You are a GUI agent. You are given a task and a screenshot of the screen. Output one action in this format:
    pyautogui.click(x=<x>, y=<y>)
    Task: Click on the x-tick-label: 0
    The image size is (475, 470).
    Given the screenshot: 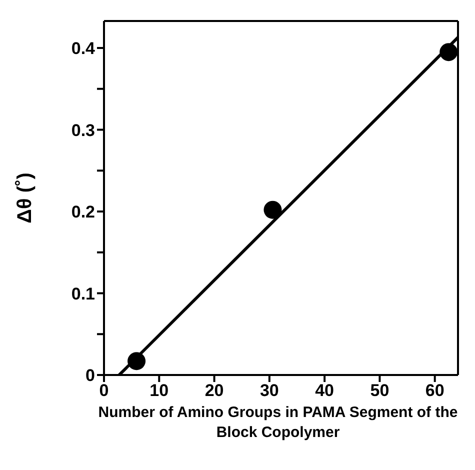 What is the action you would take?
    pyautogui.click(x=104, y=390)
    